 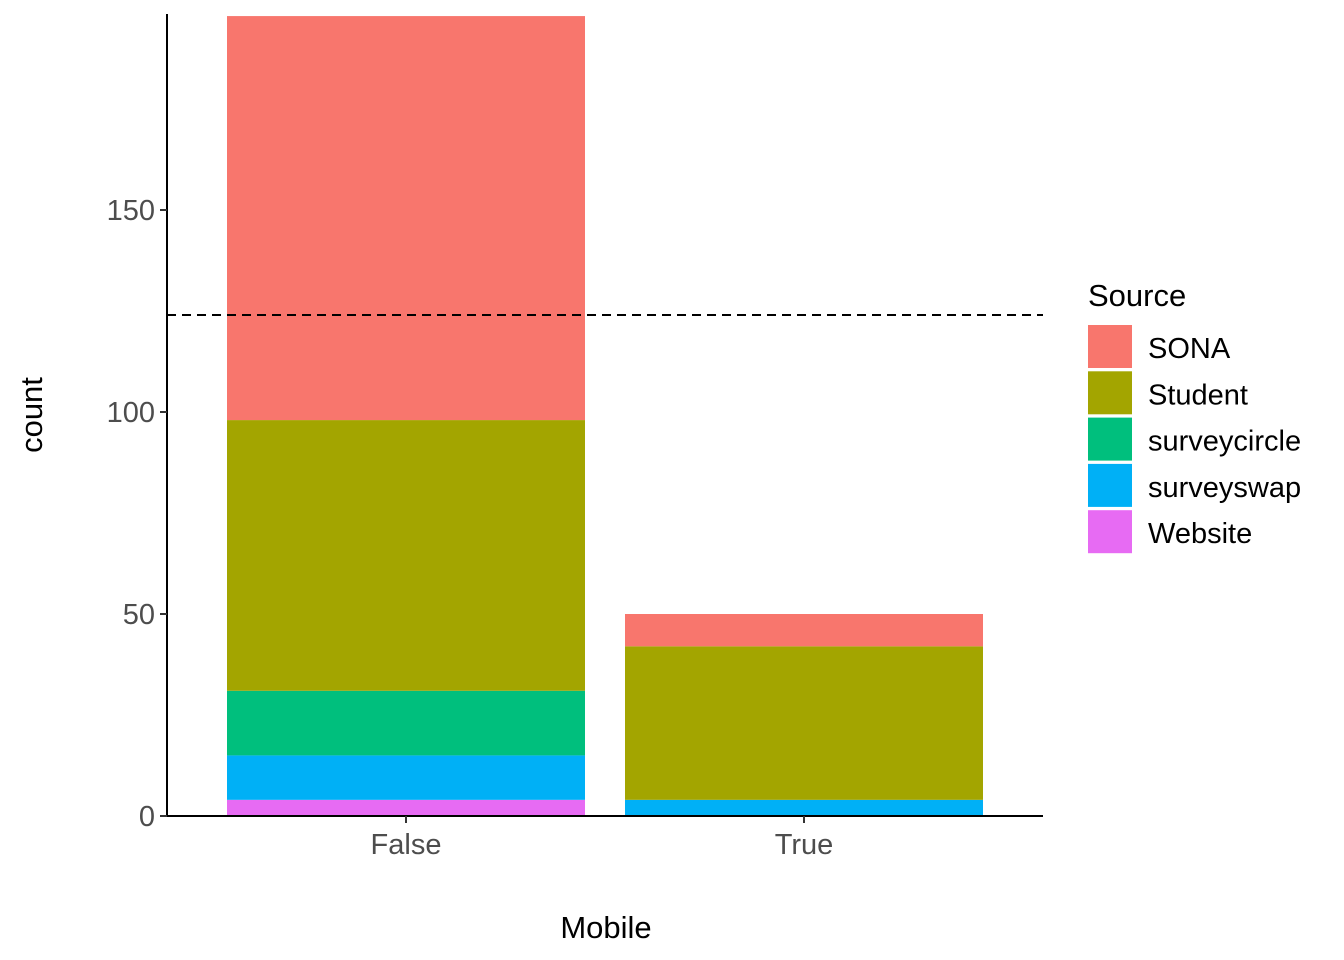 I want to click on bar-false-sona, so click(x=406, y=218).